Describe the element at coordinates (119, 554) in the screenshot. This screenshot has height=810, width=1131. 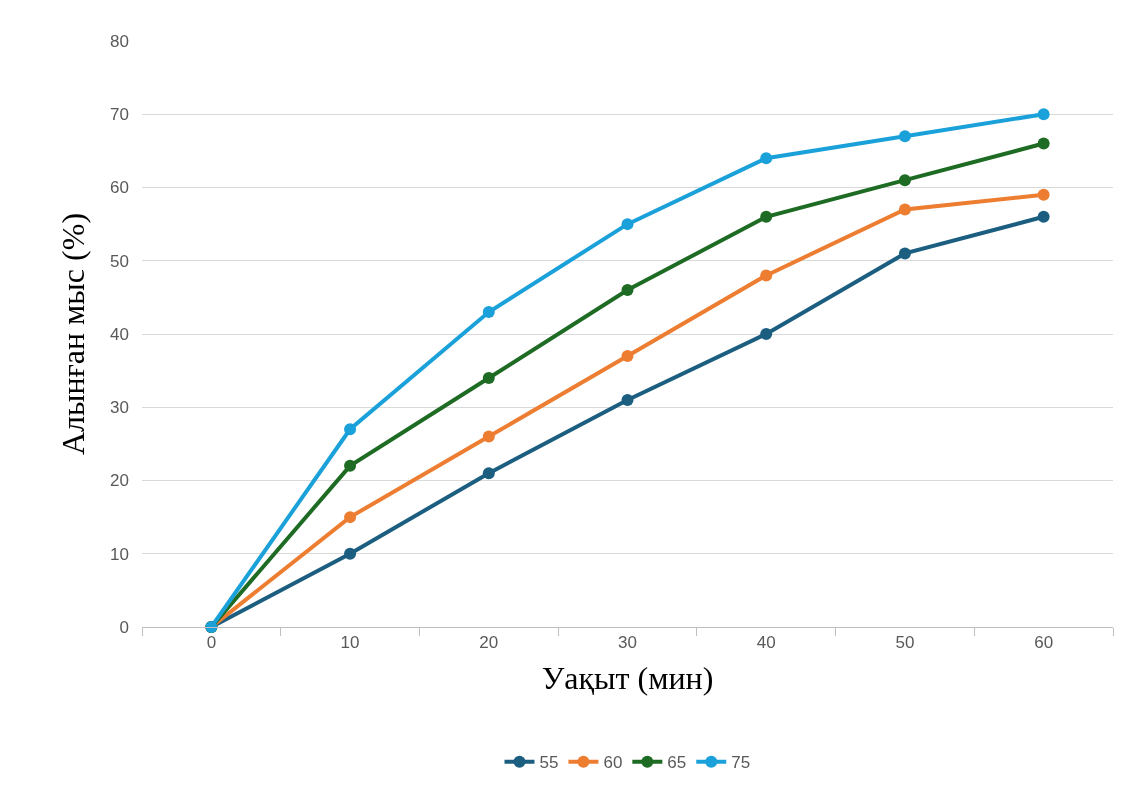
I see `y-tick-label: 10` at that location.